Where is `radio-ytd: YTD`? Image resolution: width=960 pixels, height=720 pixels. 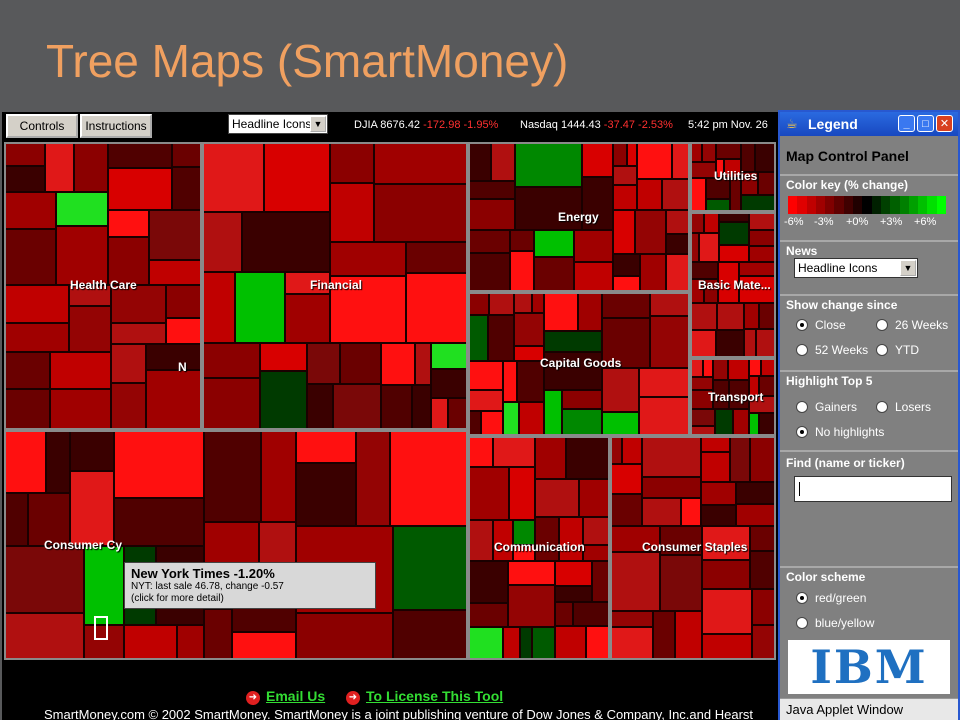 radio-ytd: YTD is located at coordinates (897, 350).